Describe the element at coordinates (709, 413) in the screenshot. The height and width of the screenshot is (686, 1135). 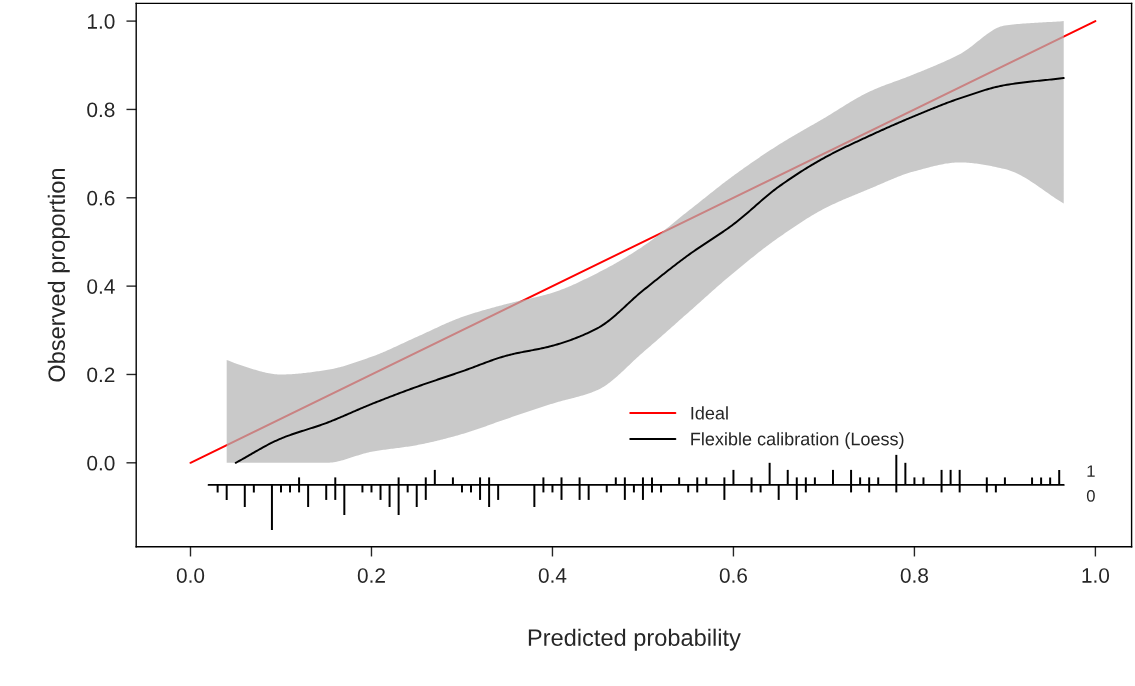
I see `legend-label: Ideal` at that location.